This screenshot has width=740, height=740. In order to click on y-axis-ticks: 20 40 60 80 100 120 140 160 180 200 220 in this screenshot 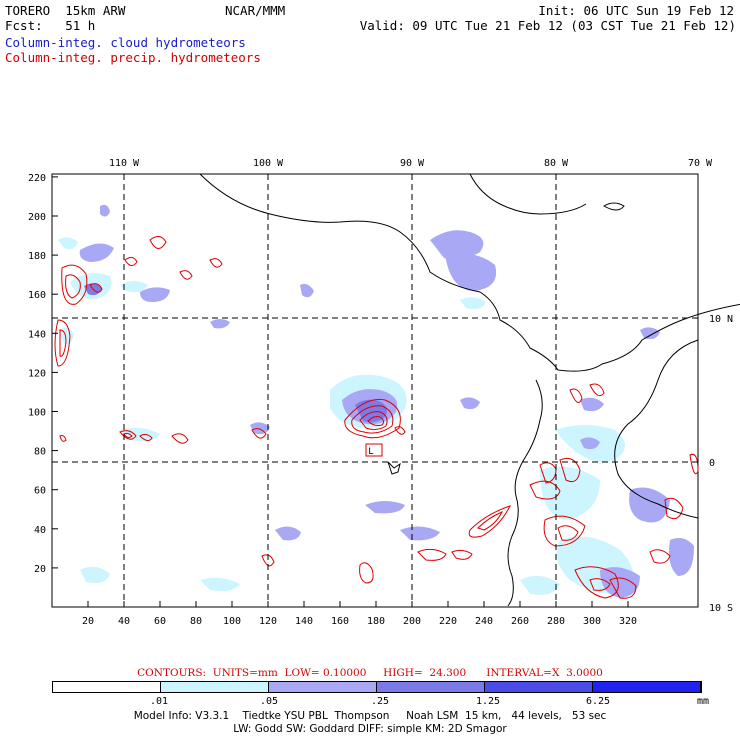, I will do `click(43, 374)`.